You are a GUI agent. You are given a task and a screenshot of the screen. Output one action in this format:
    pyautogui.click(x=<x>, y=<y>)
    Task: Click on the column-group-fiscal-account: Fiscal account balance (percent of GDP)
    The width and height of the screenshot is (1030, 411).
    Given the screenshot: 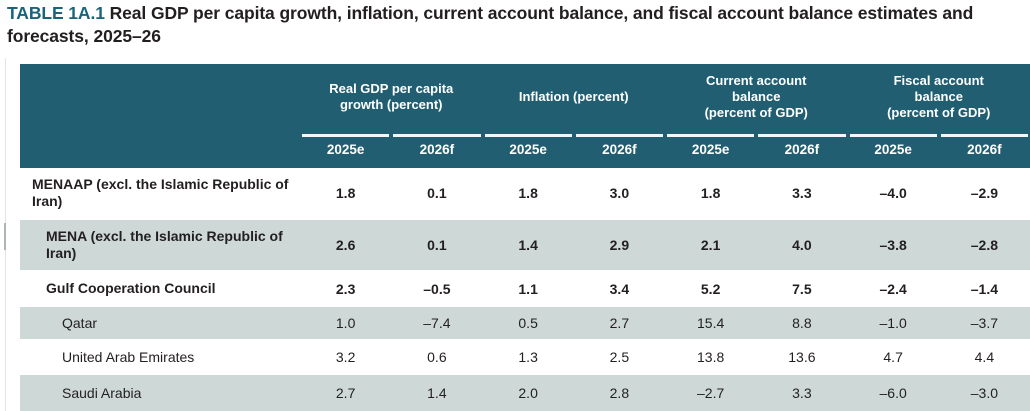 What is the action you would take?
    pyautogui.click(x=939, y=96)
    